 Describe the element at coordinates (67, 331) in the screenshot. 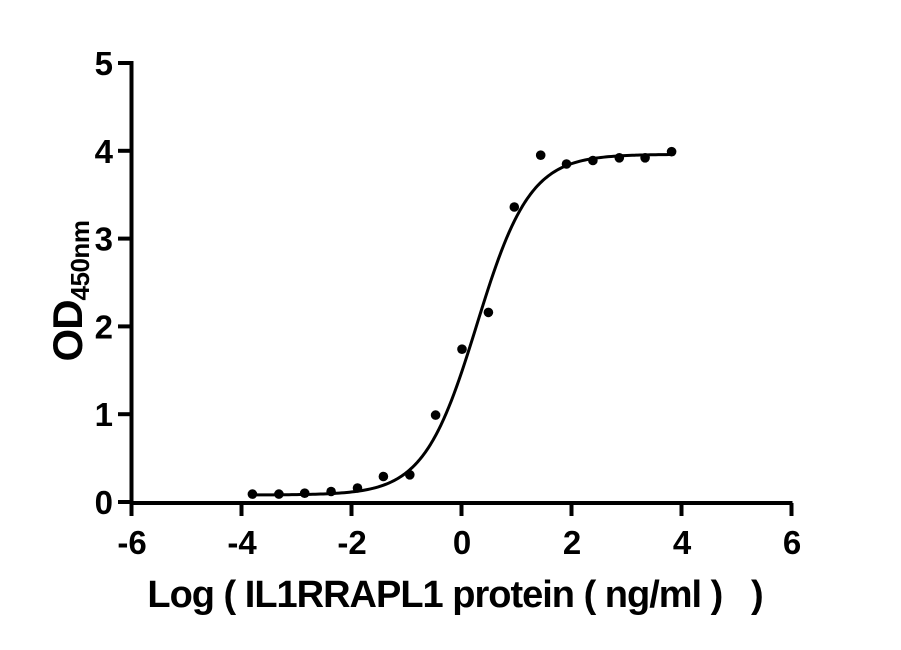

I see `y-axis-title-main: OD` at that location.